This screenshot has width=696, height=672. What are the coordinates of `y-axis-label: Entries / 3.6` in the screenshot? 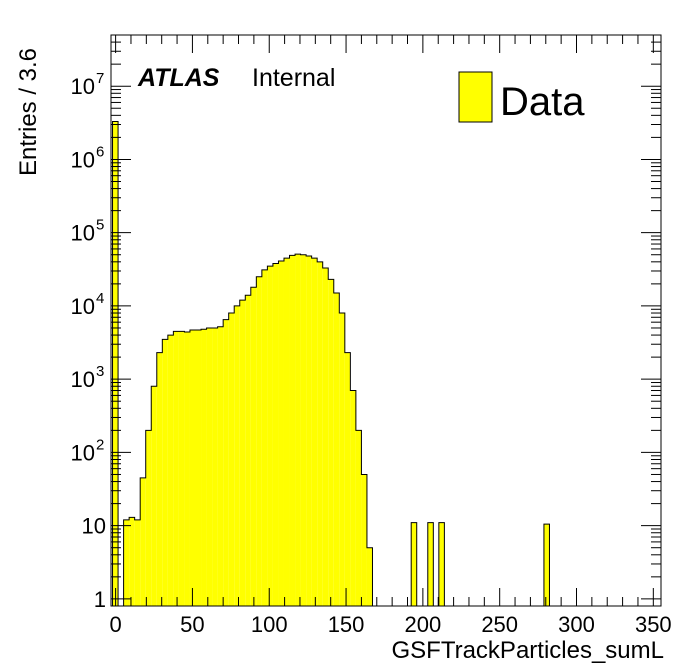 It's located at (28, 112).